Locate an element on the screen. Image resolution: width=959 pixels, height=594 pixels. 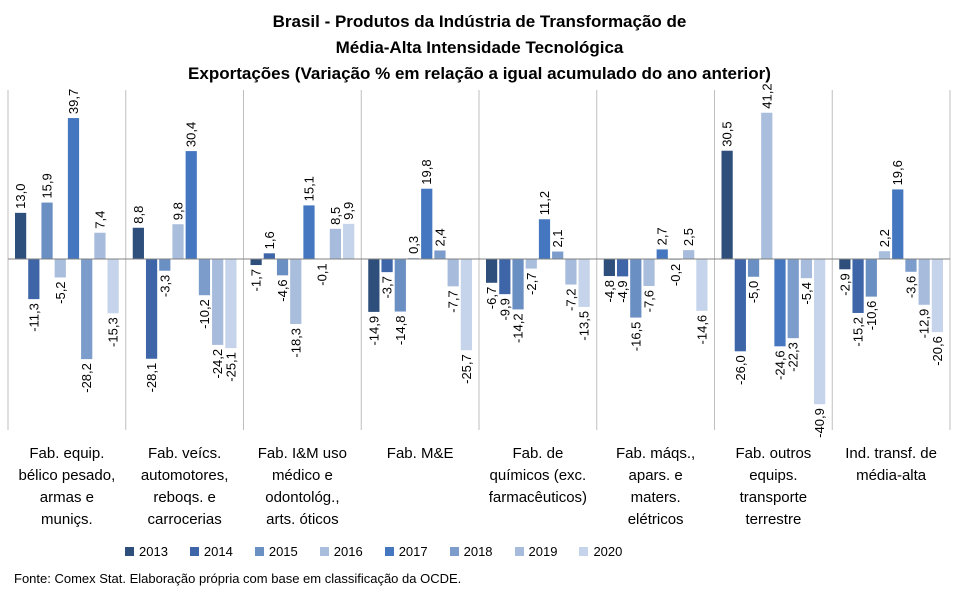
category-label-line: terrestre is located at coordinates (773, 519).